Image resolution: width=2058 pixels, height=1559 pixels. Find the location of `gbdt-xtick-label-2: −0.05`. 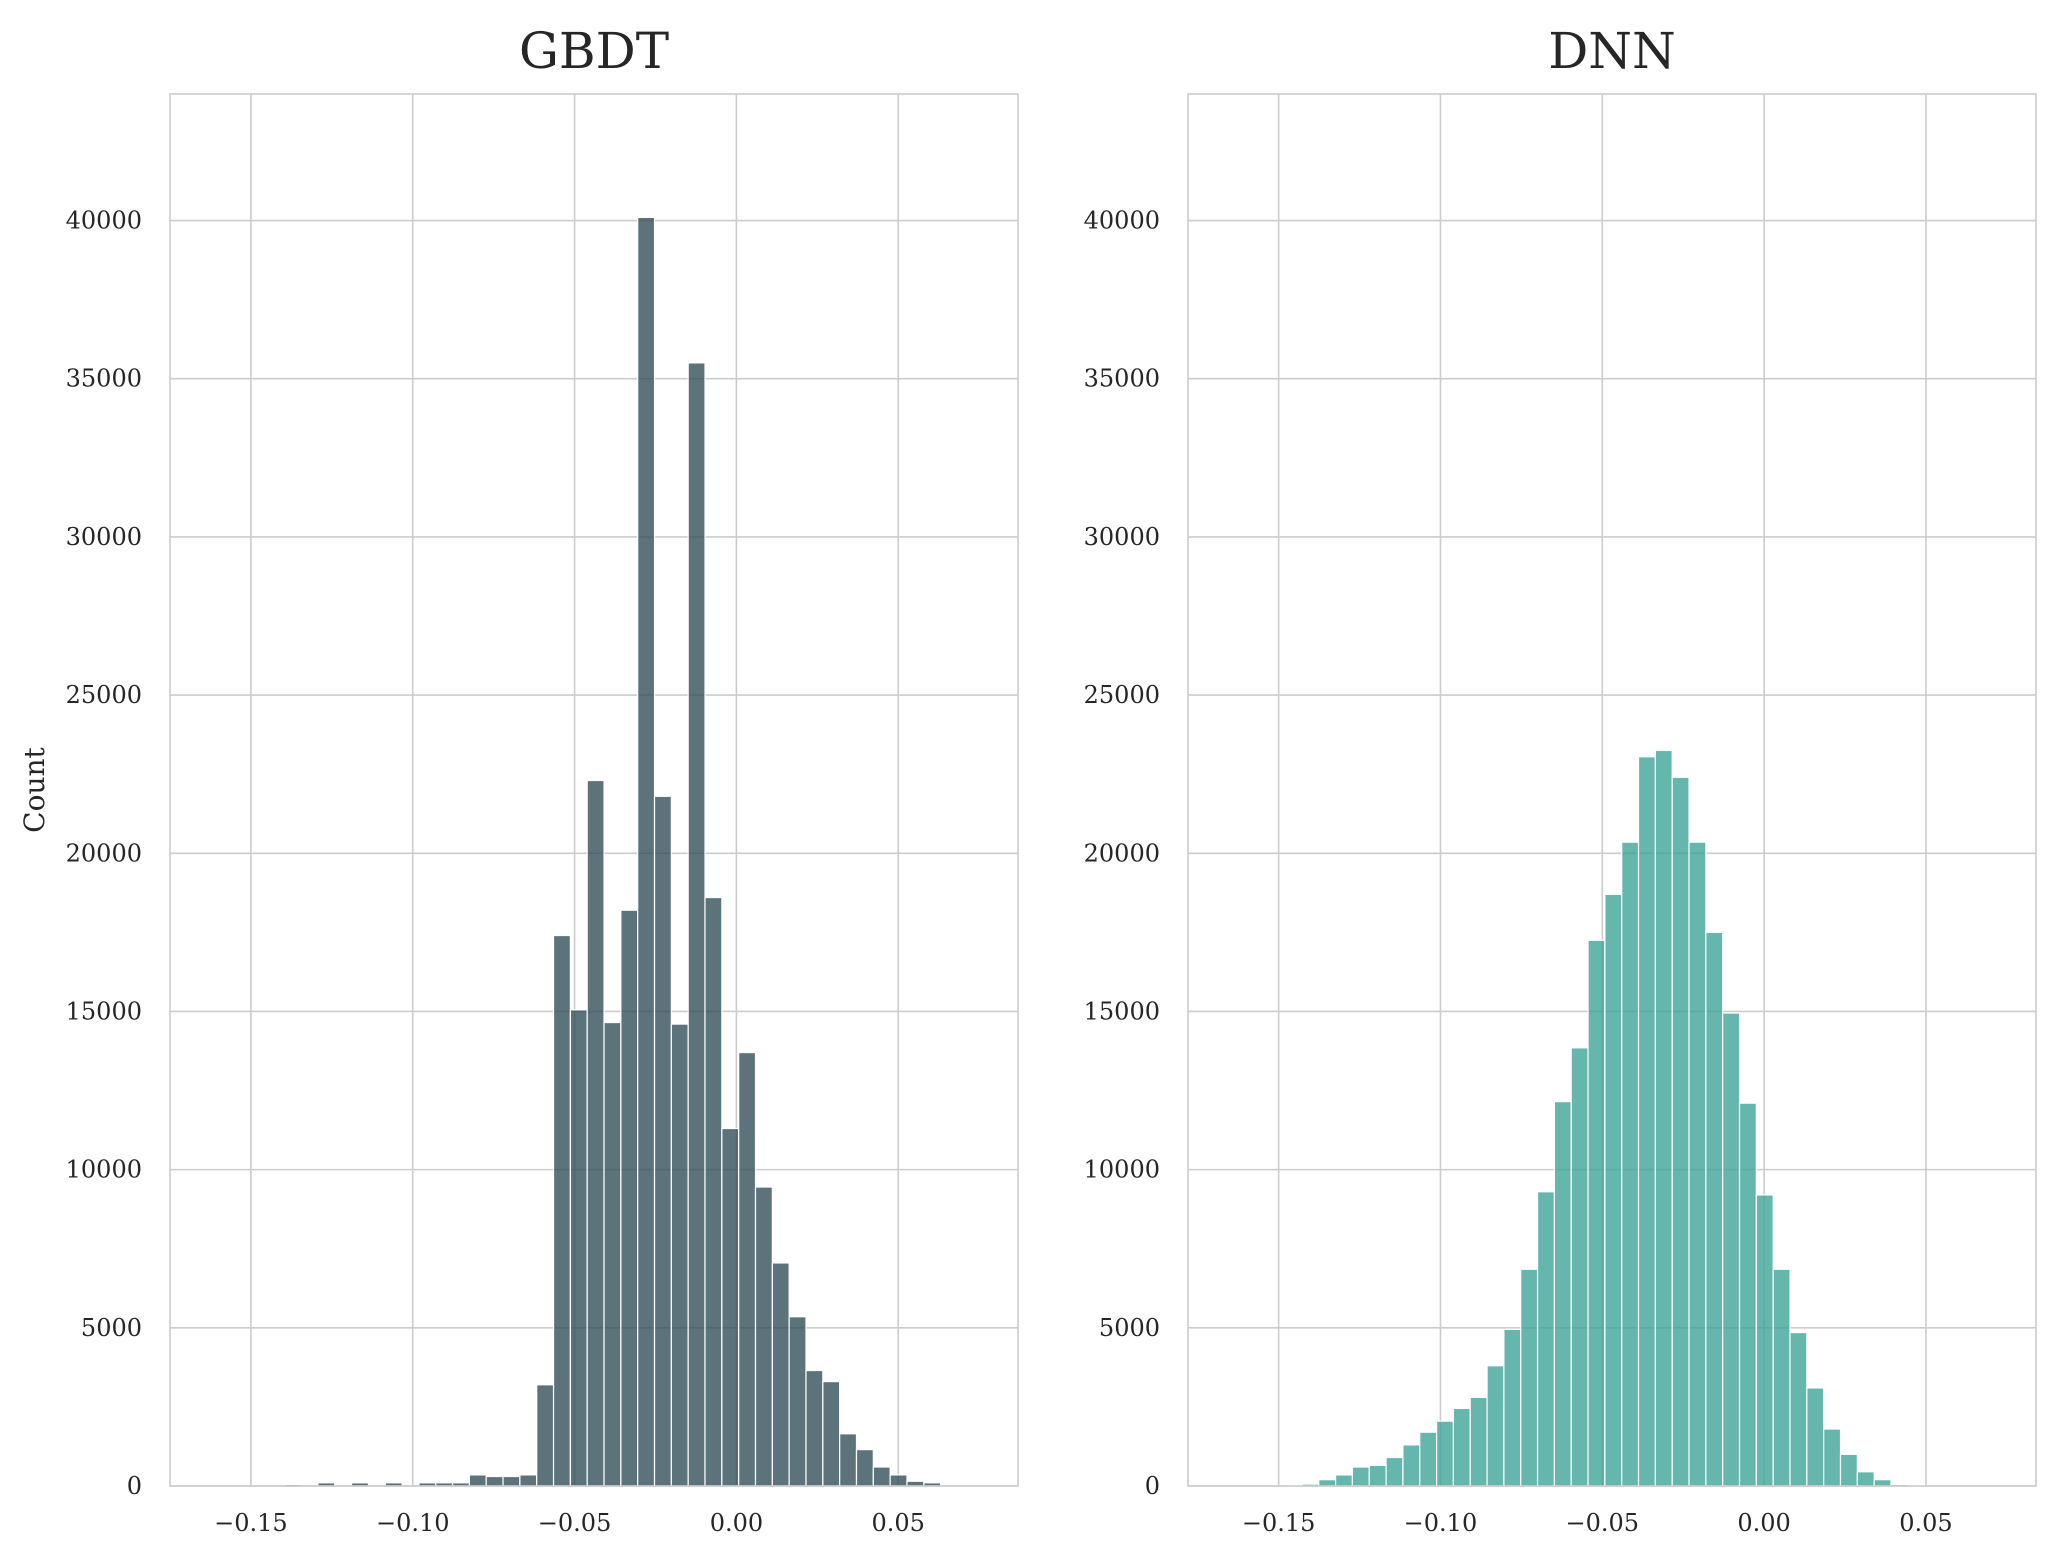

gbdt-xtick-label-2: −0.05 is located at coordinates (575, 1523).